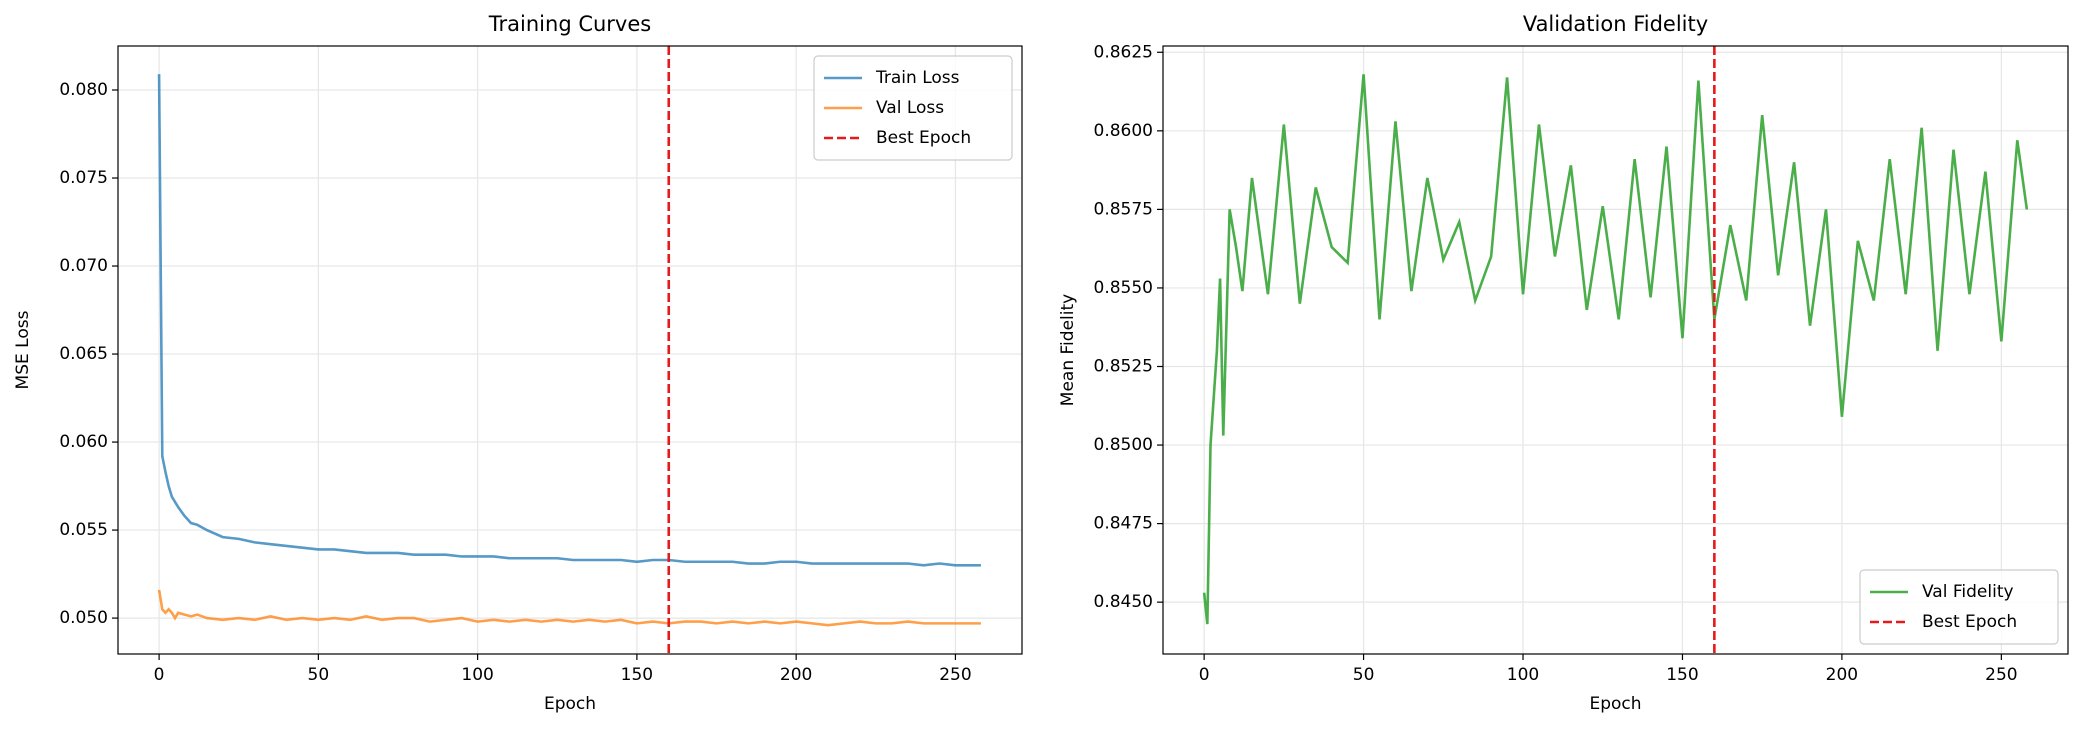 This screenshot has width=2084, height=731. What do you see at coordinates (83, 618) in the screenshot?
I see `y-tick-label: 0.050` at bounding box center [83, 618].